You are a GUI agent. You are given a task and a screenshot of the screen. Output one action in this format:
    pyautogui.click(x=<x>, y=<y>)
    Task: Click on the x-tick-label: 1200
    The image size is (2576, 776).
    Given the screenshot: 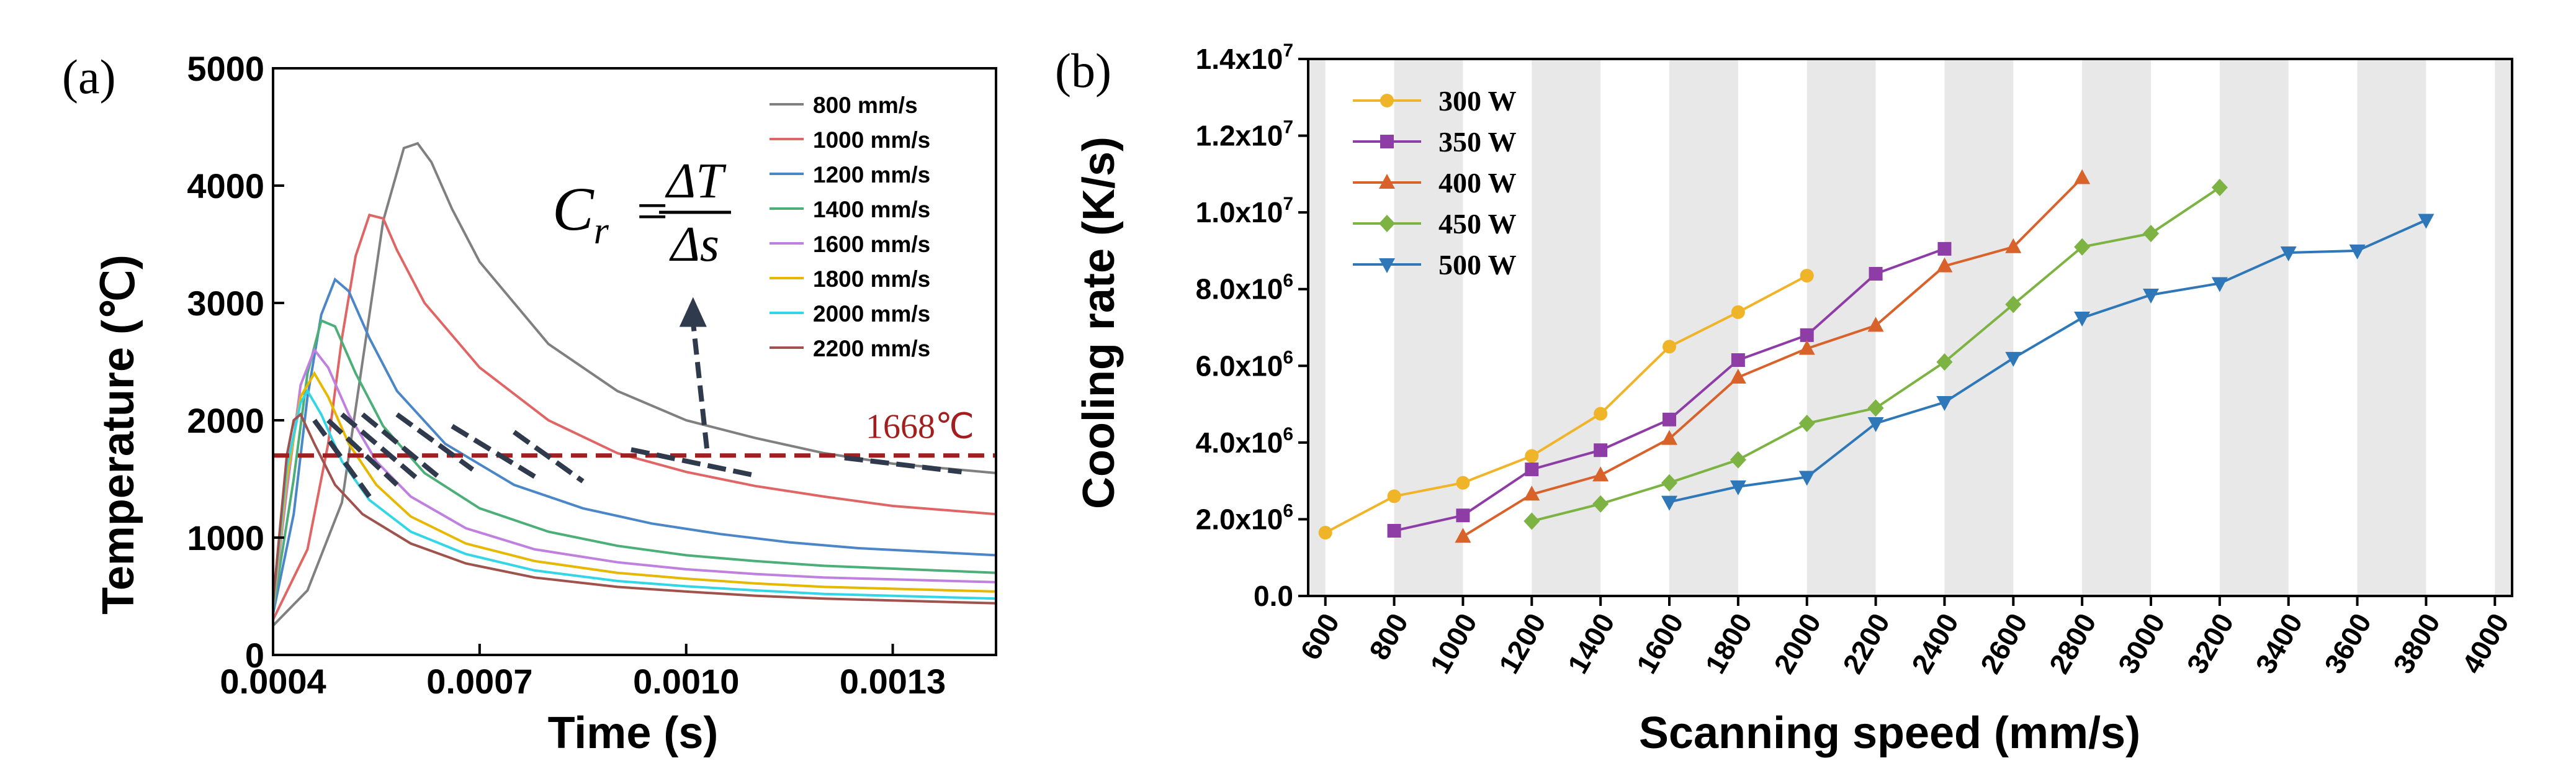 What is the action you would take?
    pyautogui.click(x=1522, y=644)
    